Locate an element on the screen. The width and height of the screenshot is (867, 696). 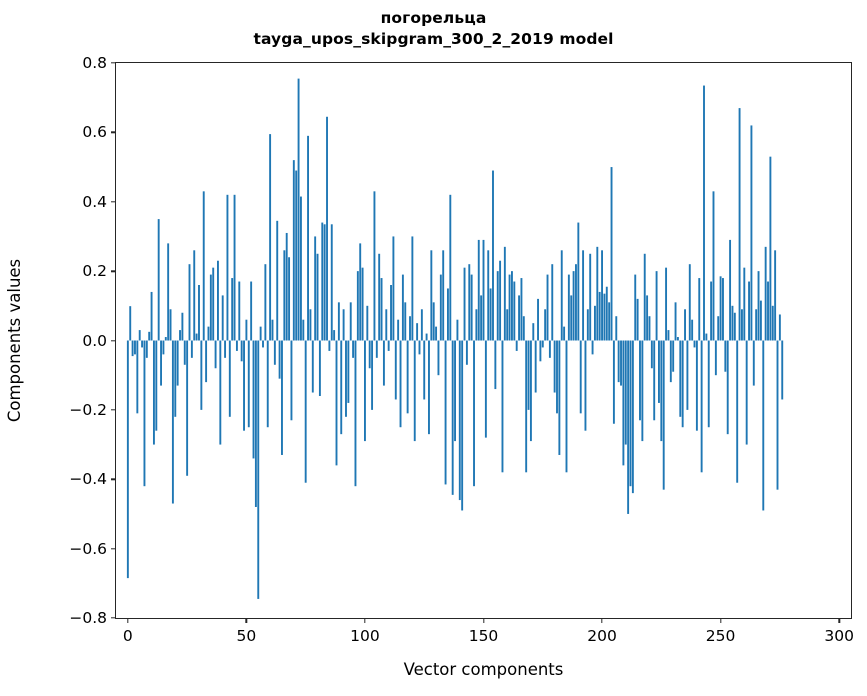
y-axis-tick-label: 0.6 is located at coordinates (94, 132).